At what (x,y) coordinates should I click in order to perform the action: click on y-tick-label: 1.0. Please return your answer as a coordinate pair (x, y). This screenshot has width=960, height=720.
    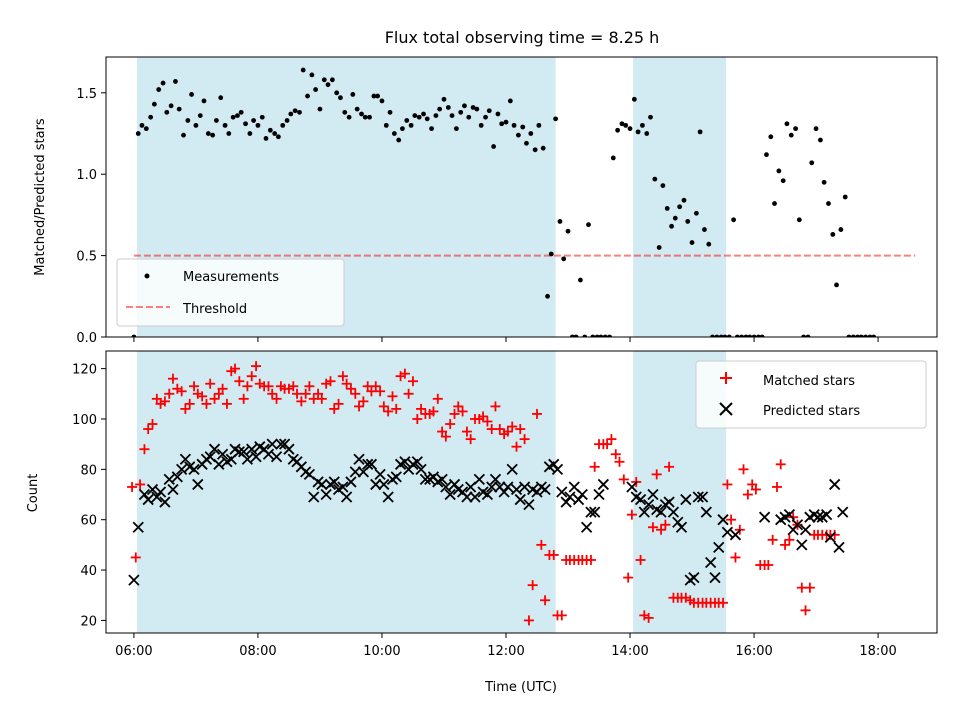
    Looking at the image, I should click on (86, 175).